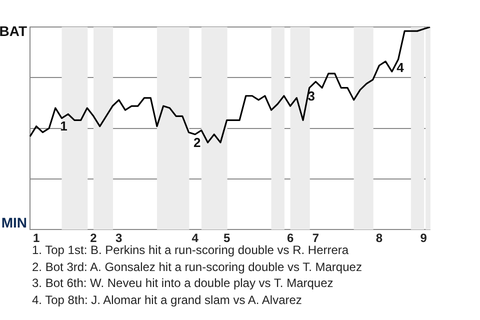 The width and height of the screenshot is (480, 320). What do you see at coordinates (379, 238) in the screenshot?
I see `x-tick-label: 8` at bounding box center [379, 238].